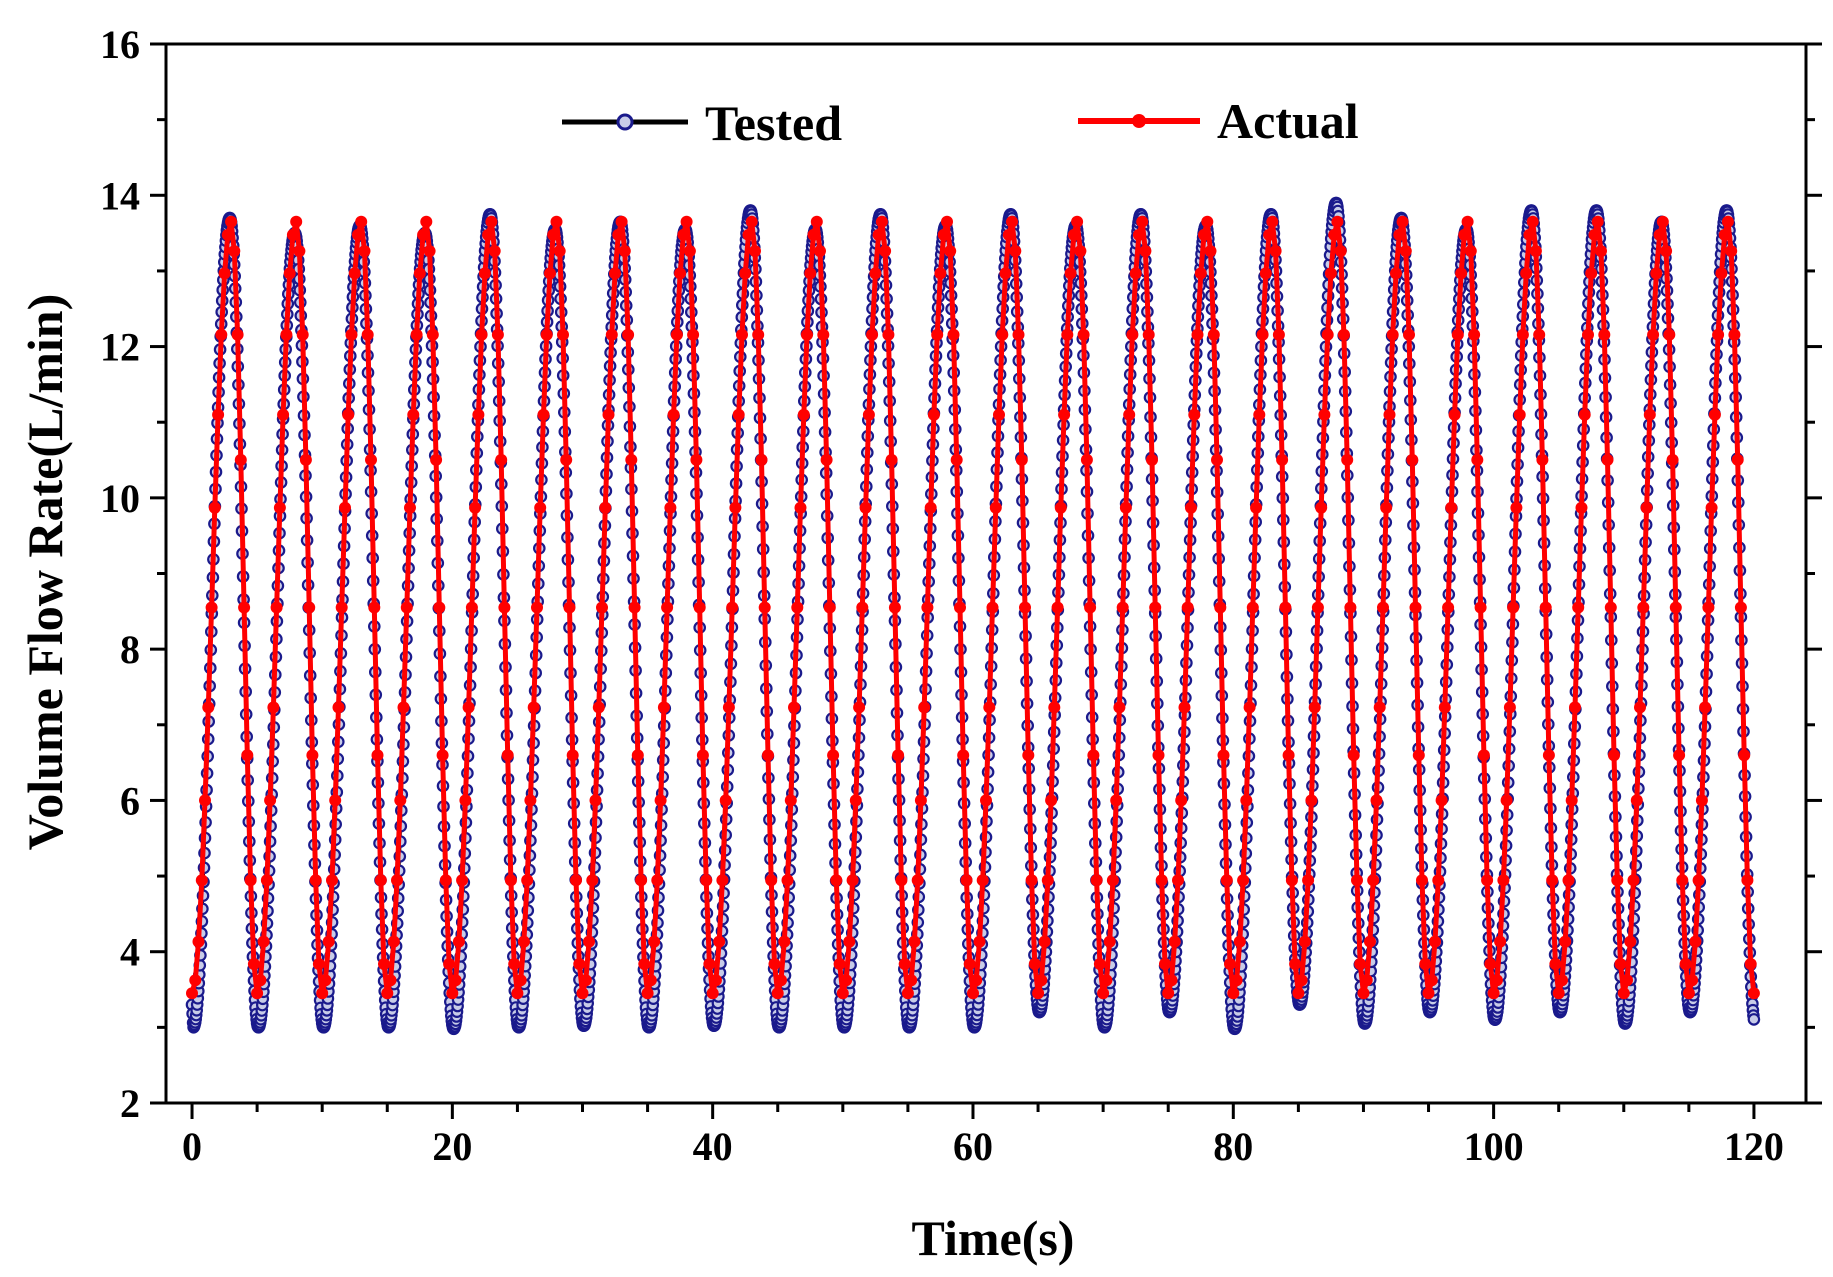  Describe the element at coordinates (1139, 121) in the screenshot. I see `legend-actual-marker` at that location.